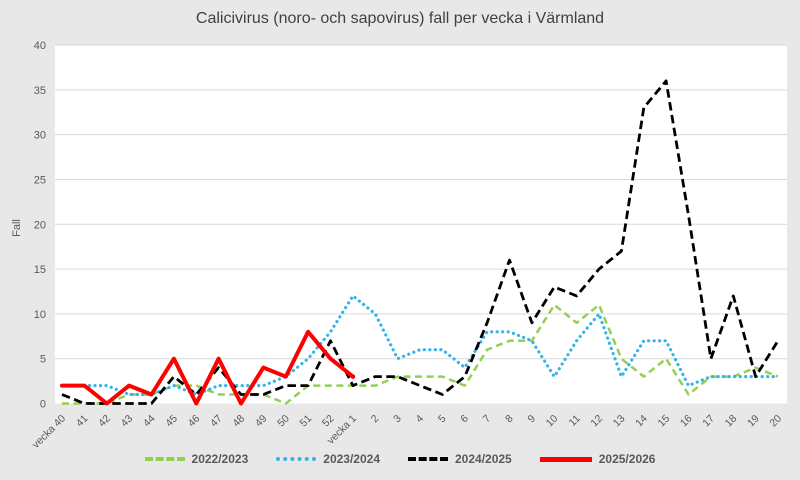 This screenshot has height=480, width=800. Describe the element at coordinates (487, 419) in the screenshot. I see `x-tick-7: 7` at that location.